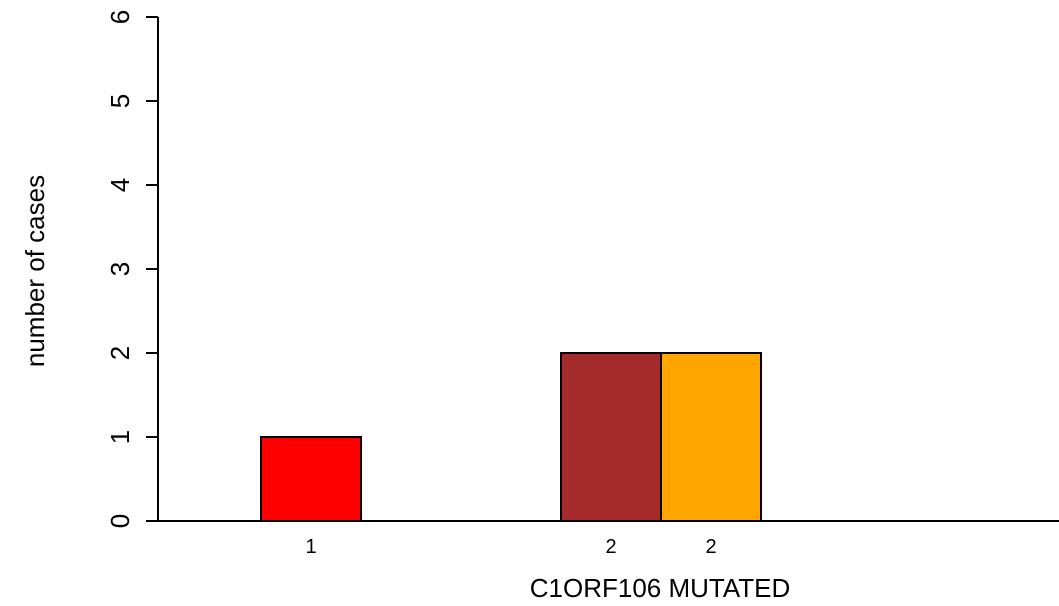 The height and width of the screenshot is (606, 1059). I want to click on y-tick-label: 1, so click(120, 437).